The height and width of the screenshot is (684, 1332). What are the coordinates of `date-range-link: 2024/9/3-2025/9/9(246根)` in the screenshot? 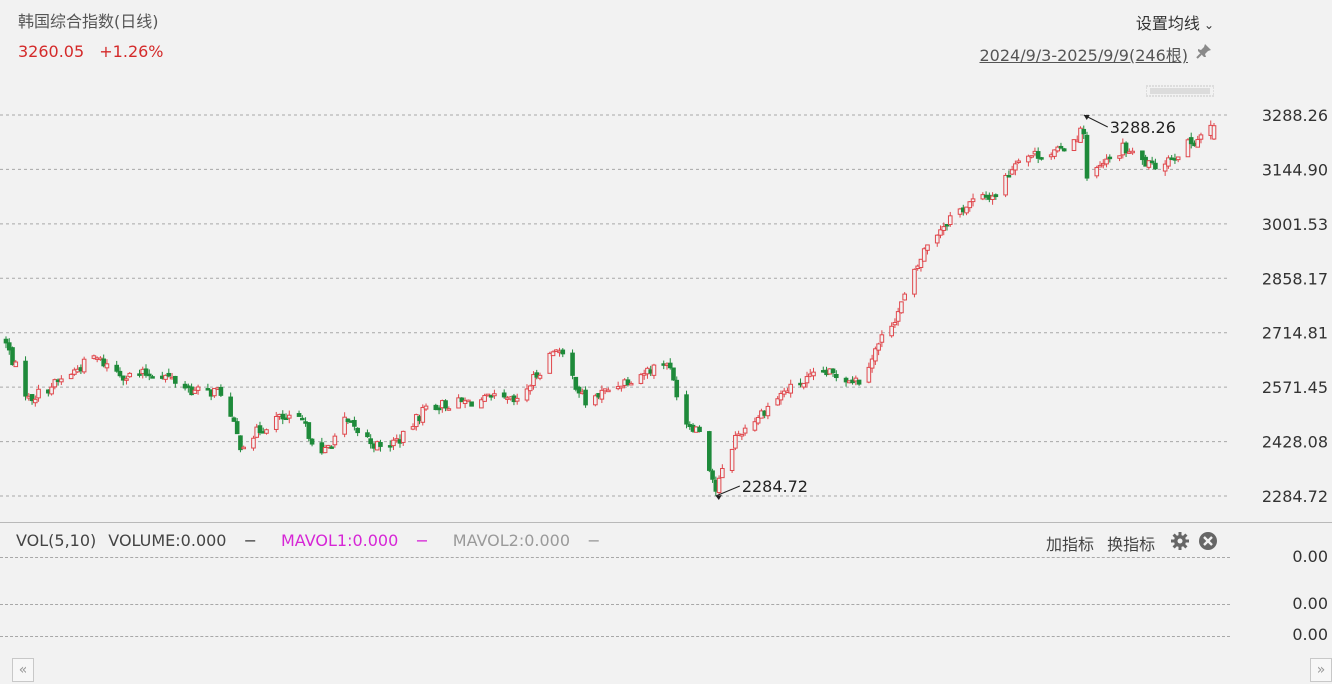 It's located at (1083, 55).